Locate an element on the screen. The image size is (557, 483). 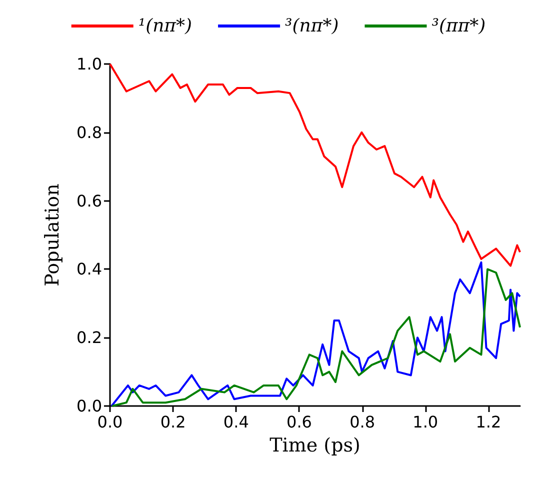
legend-label: ³(nπ*) is located at coordinates (312, 26).